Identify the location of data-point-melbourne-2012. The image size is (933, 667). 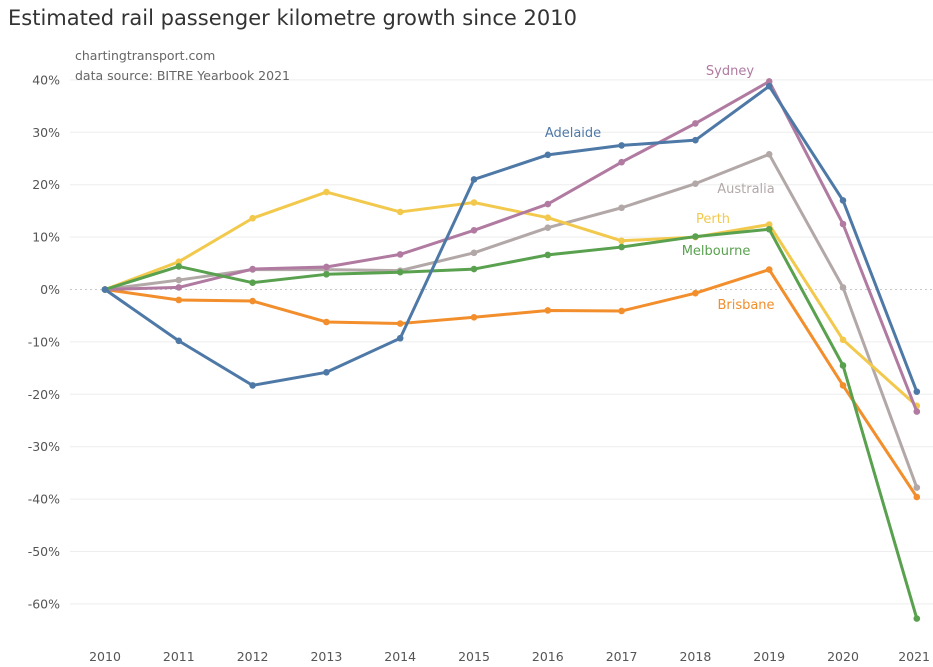
(252, 282).